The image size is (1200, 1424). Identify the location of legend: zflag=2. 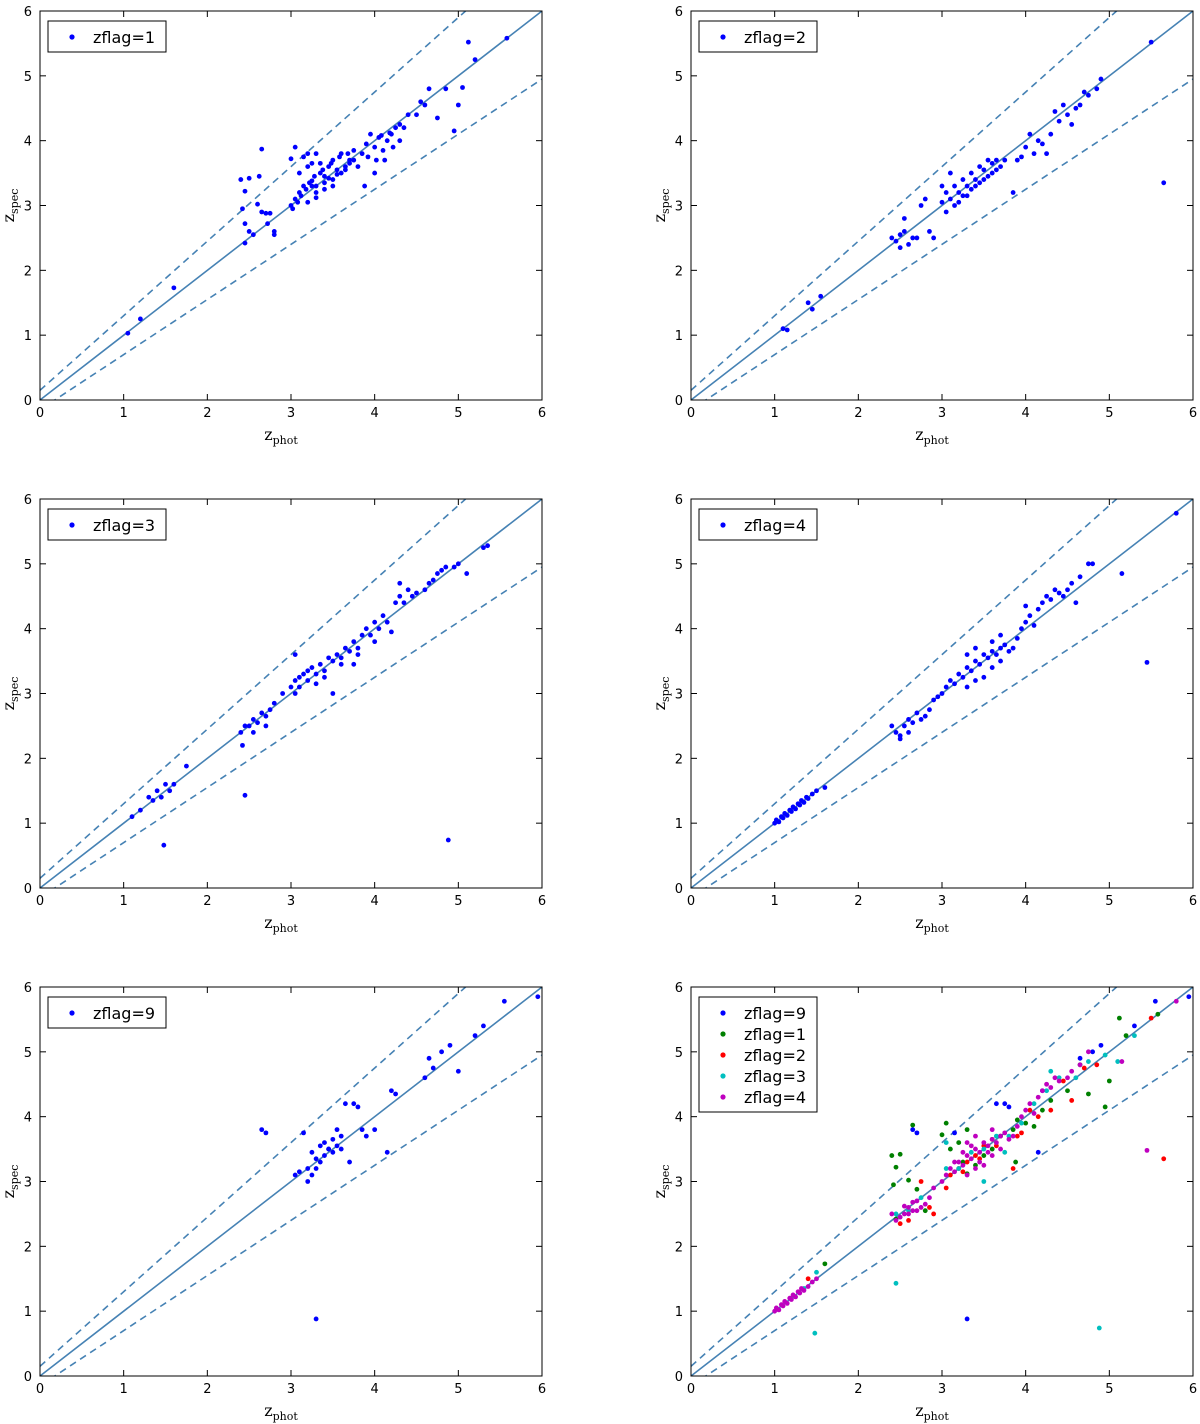
(758, 36).